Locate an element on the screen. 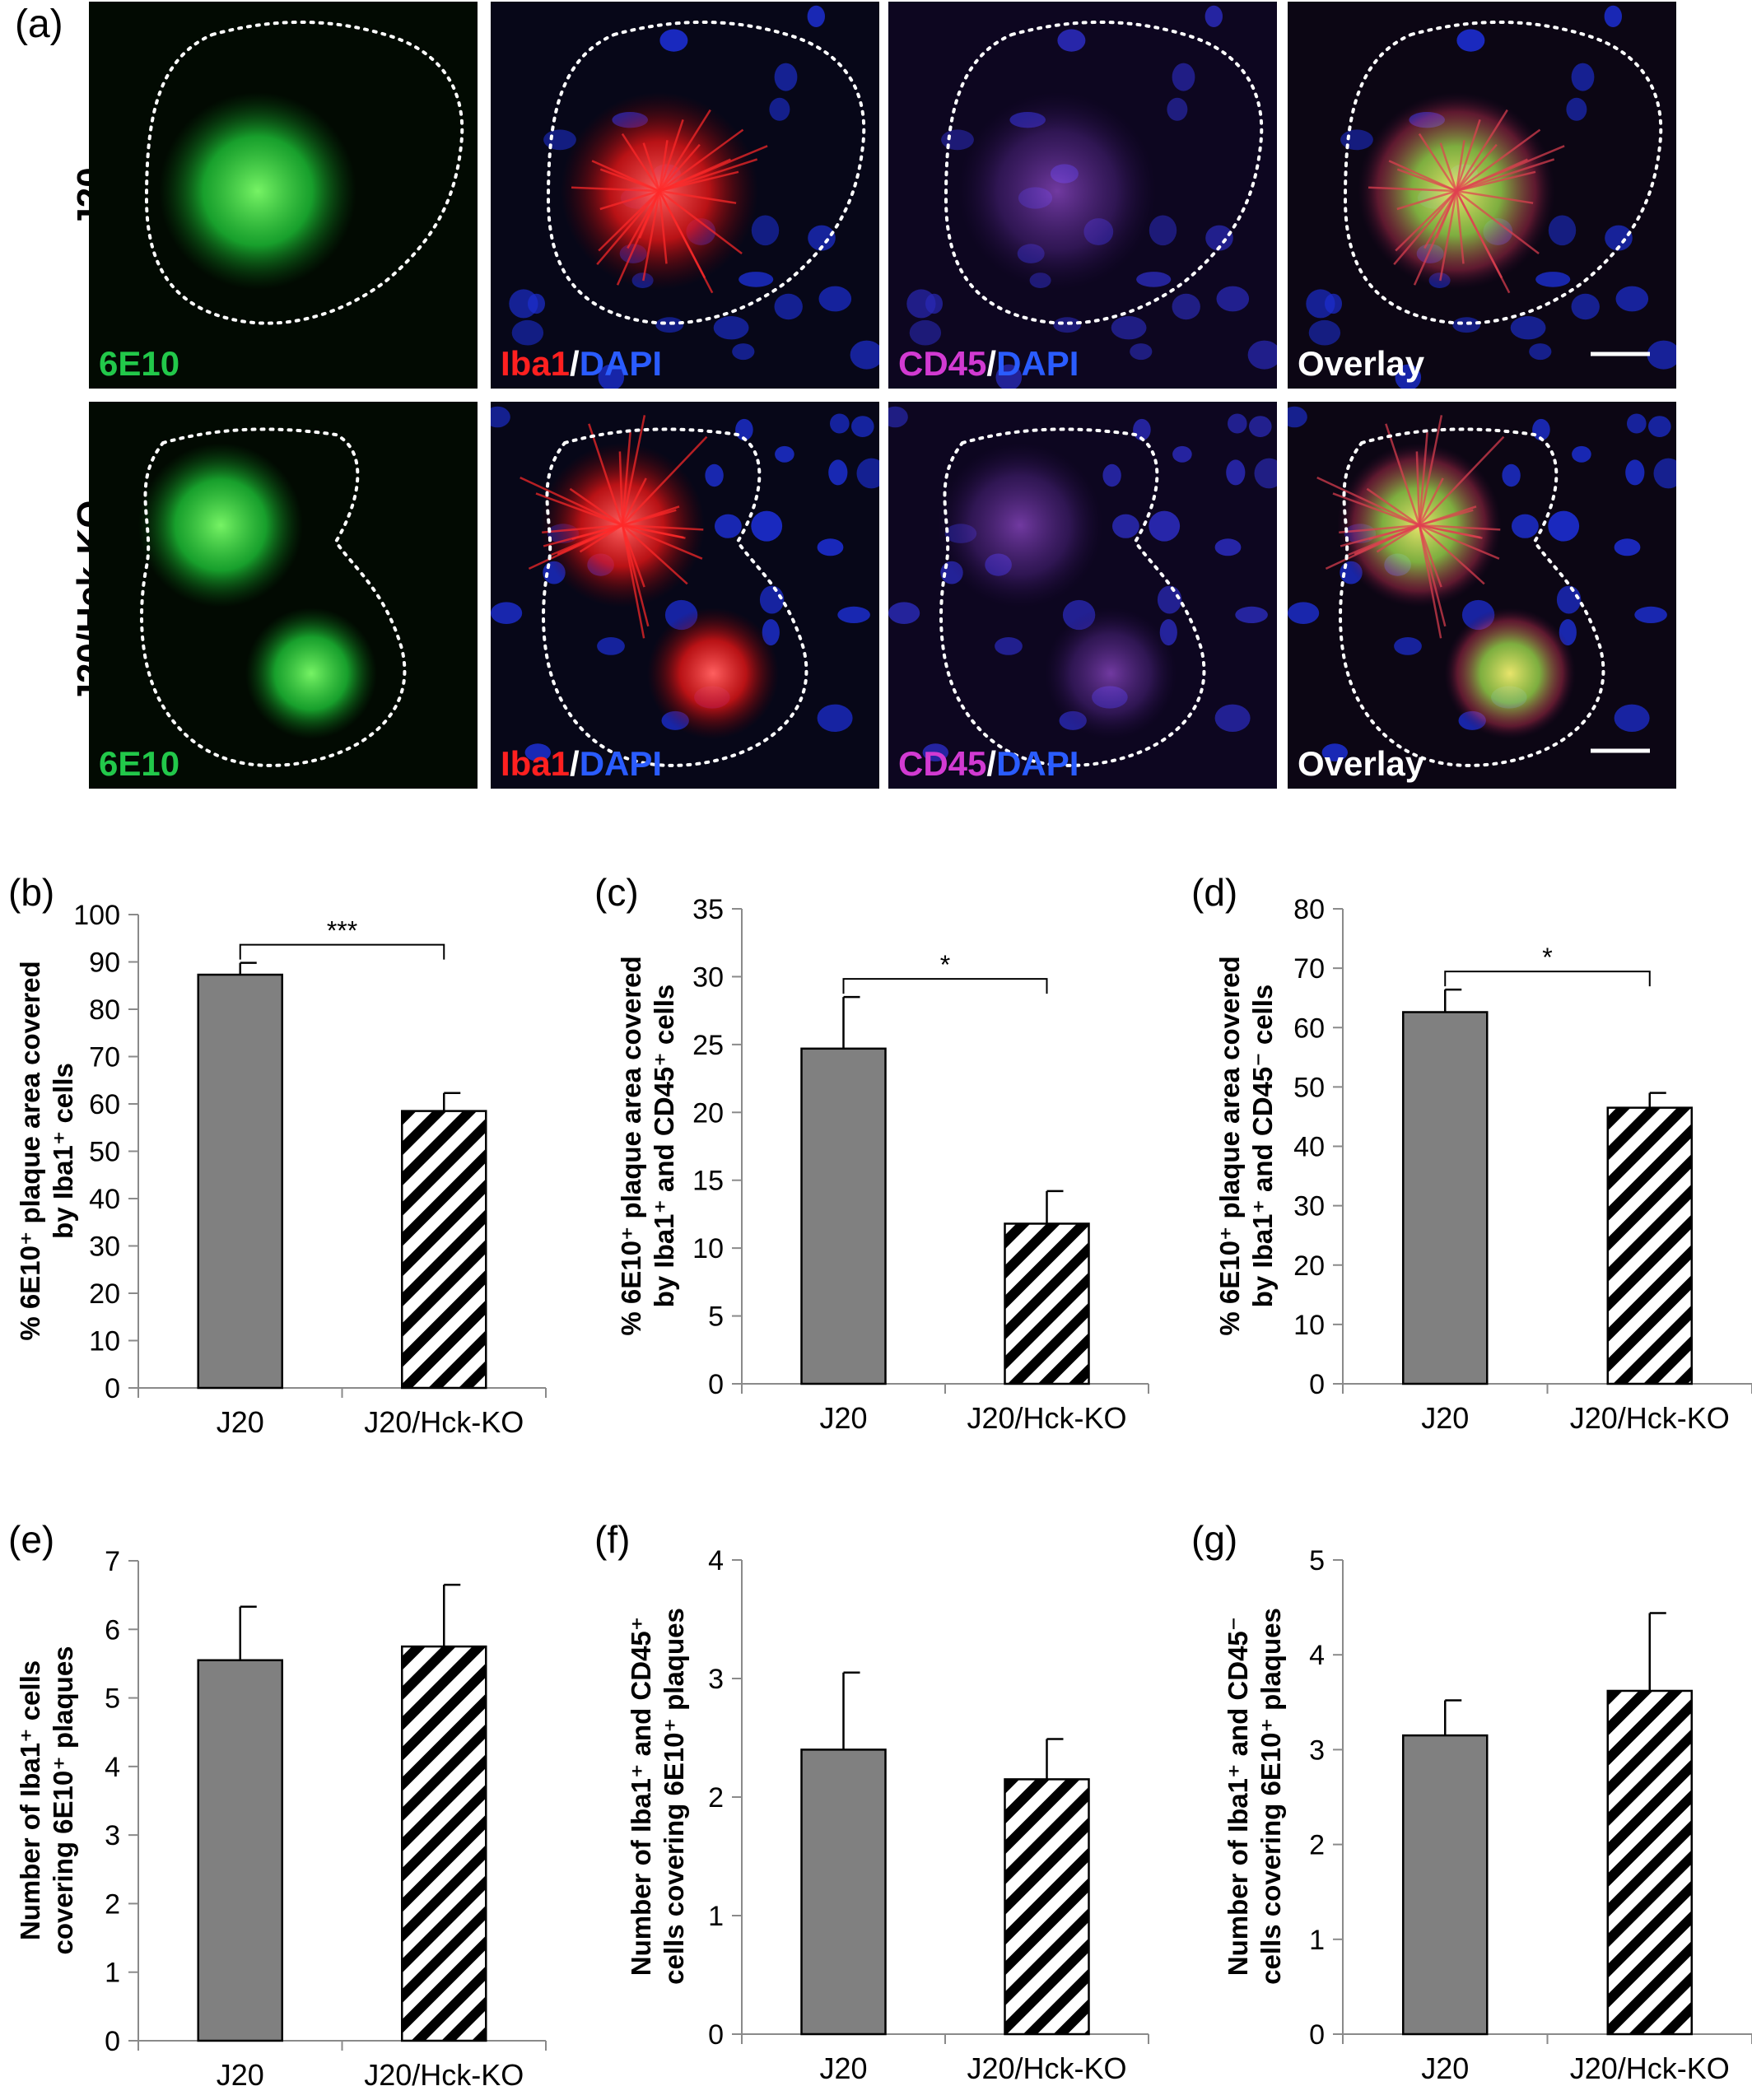 The width and height of the screenshot is (1752, 2100). y-tick-label: 80 is located at coordinates (105, 1010).